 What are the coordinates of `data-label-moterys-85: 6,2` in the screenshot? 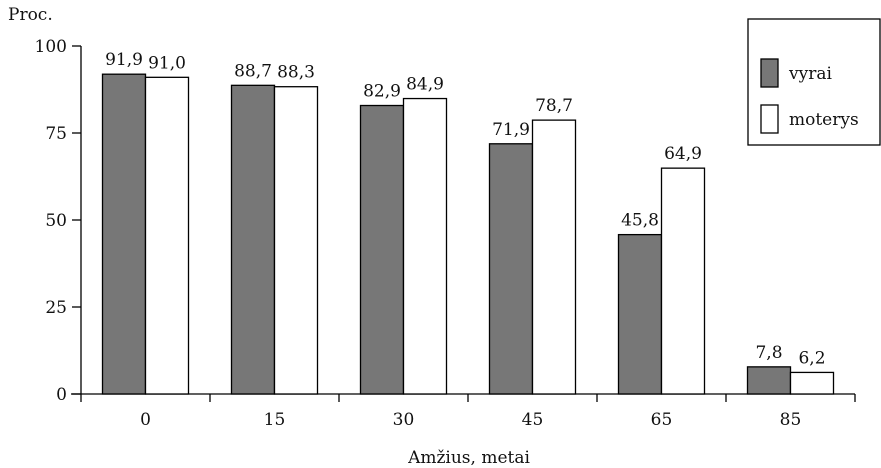 It's located at (811, 358).